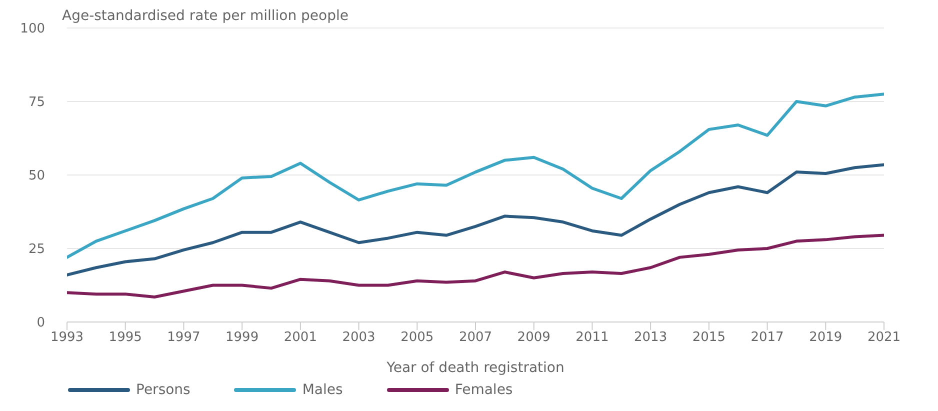 The width and height of the screenshot is (938, 411). I want to click on legend-label: Males, so click(322, 390).